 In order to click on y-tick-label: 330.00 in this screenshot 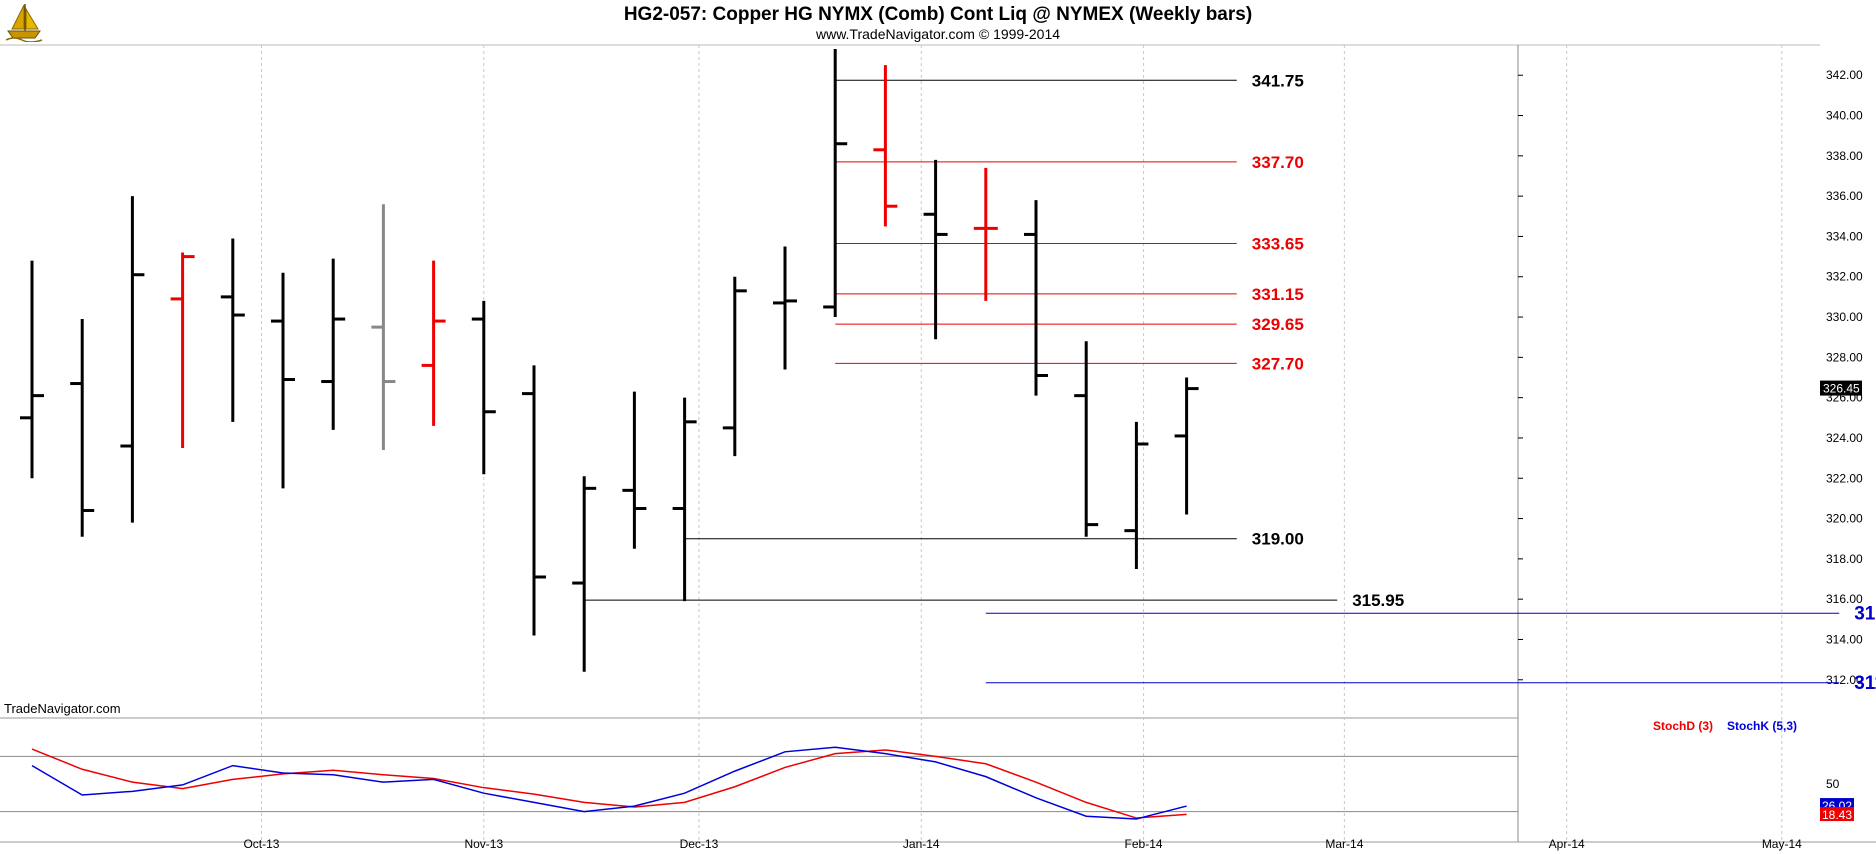, I will do `click(1844, 317)`.